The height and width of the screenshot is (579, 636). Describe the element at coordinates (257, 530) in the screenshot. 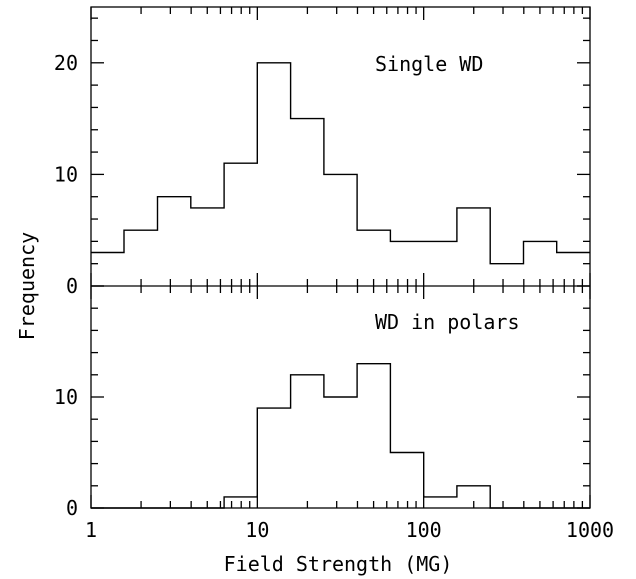

I see `x-tick-label: 10` at that location.